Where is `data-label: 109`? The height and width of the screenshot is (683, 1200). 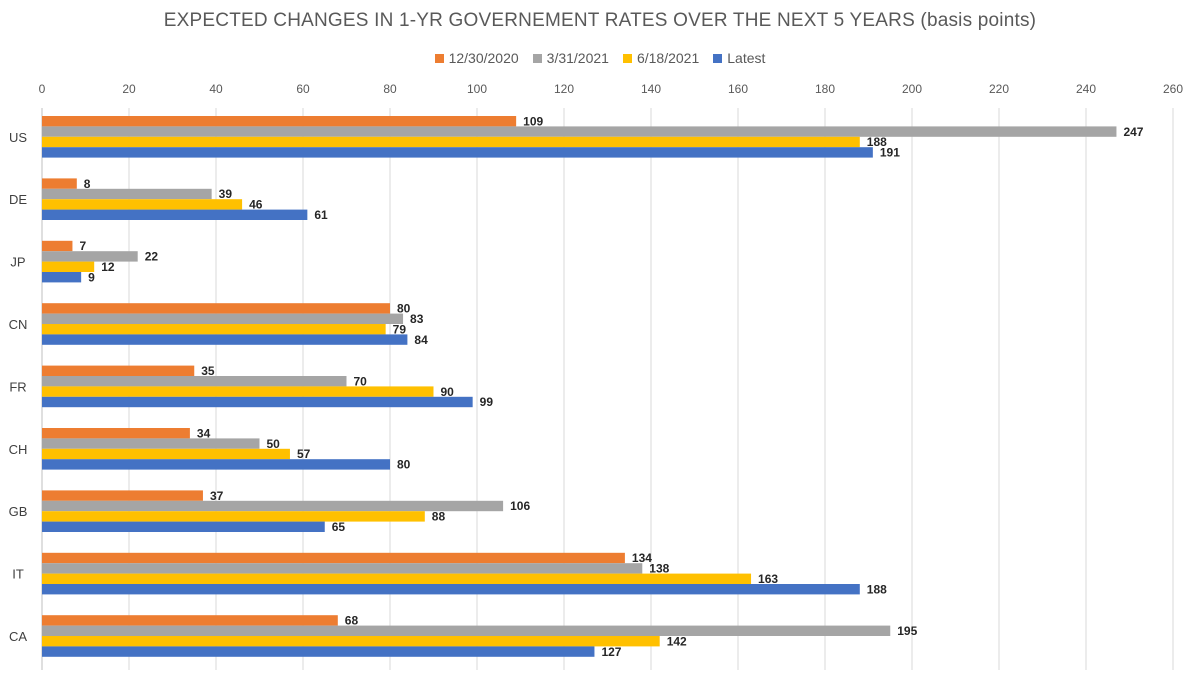
data-label: 109 is located at coordinates (533, 121).